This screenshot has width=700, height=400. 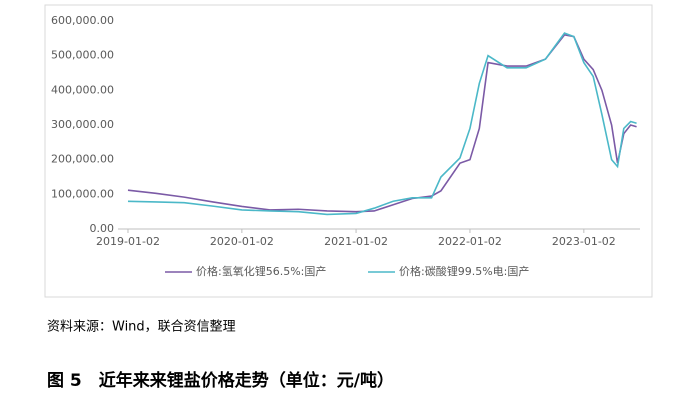 What do you see at coordinates (82, 55) in the screenshot?
I see `y-tick-label: 500,000.00` at bounding box center [82, 55].